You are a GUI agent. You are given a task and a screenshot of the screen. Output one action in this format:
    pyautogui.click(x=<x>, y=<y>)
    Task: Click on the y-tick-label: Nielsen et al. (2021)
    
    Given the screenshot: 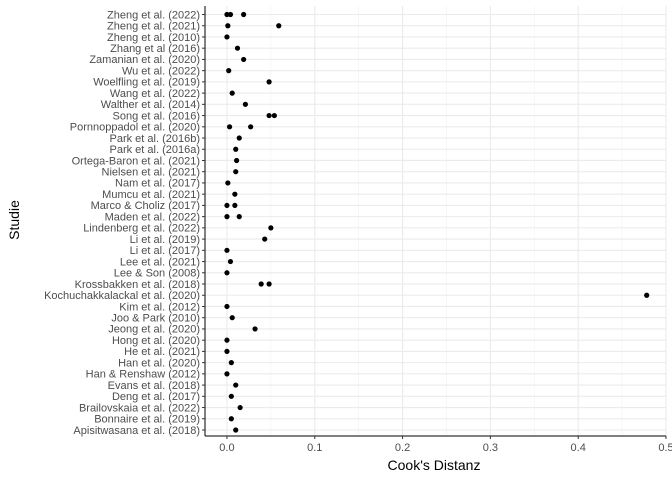 What is the action you would take?
    pyautogui.click(x=151, y=173)
    